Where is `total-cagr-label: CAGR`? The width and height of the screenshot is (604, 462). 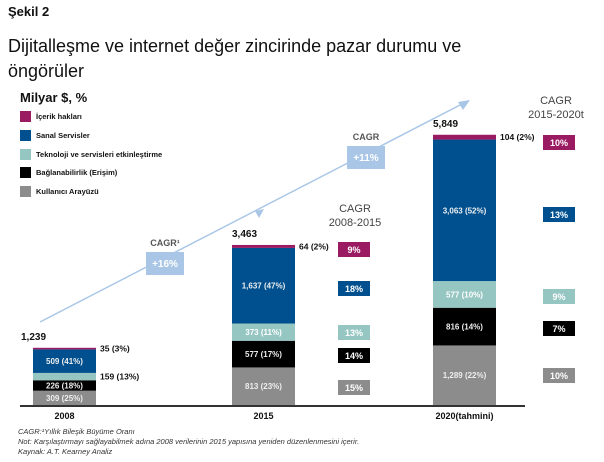
total-cagr-label: CAGR is located at coordinates (366, 137).